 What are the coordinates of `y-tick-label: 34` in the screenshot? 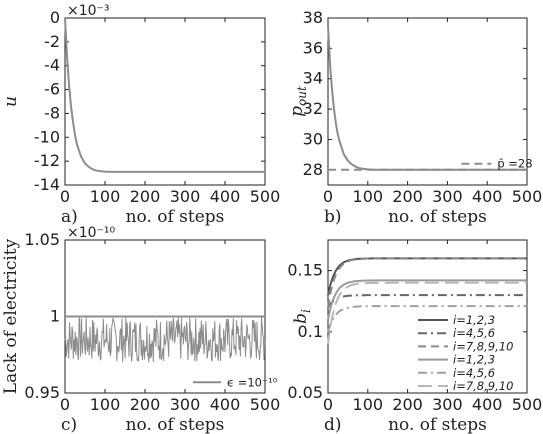 It's located at (313, 78).